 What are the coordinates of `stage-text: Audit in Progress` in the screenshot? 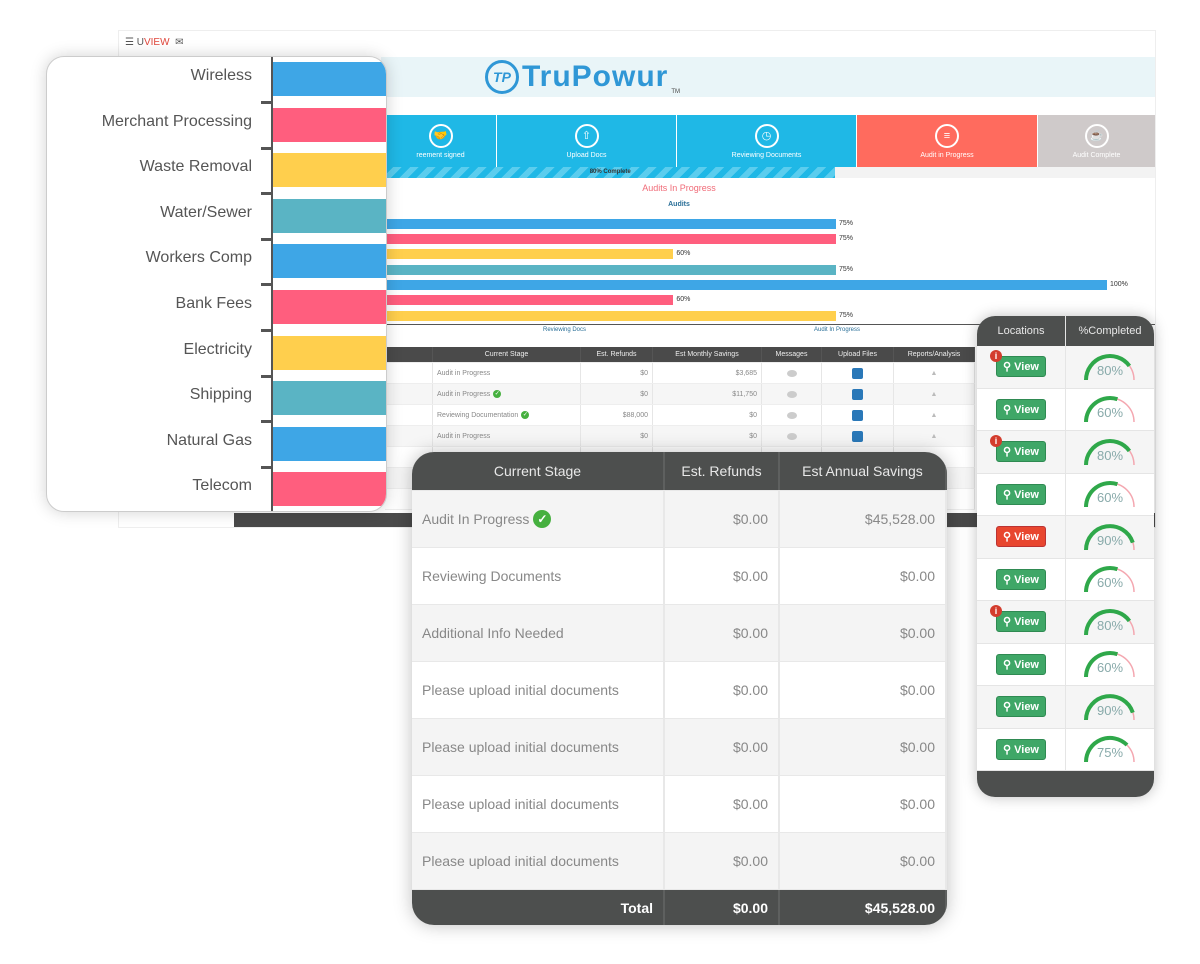 It's located at (464, 394).